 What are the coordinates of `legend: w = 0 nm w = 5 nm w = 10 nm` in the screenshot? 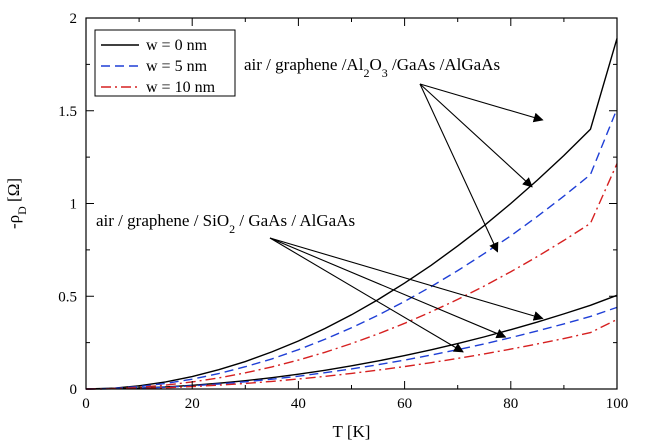 It's located at (165, 63).